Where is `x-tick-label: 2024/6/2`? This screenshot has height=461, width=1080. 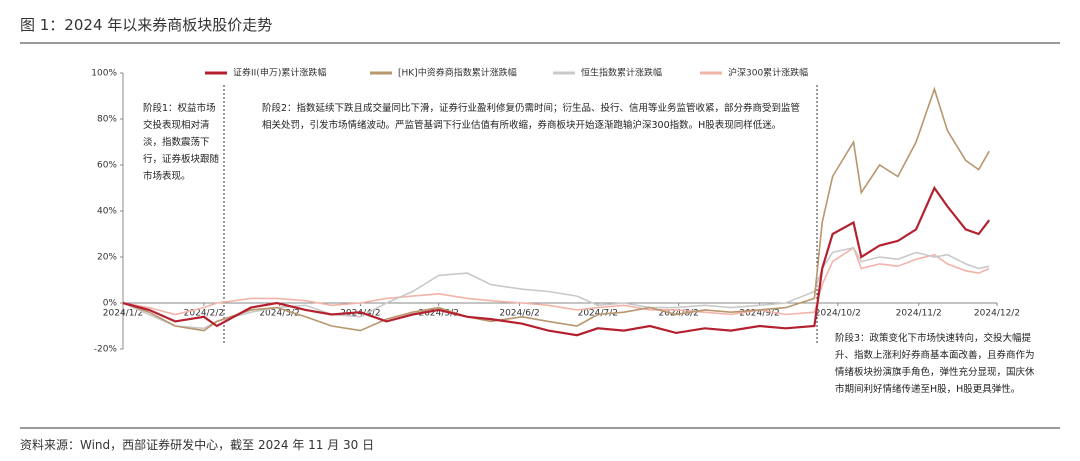 x-tick-label: 2024/6/2 is located at coordinates (519, 314).